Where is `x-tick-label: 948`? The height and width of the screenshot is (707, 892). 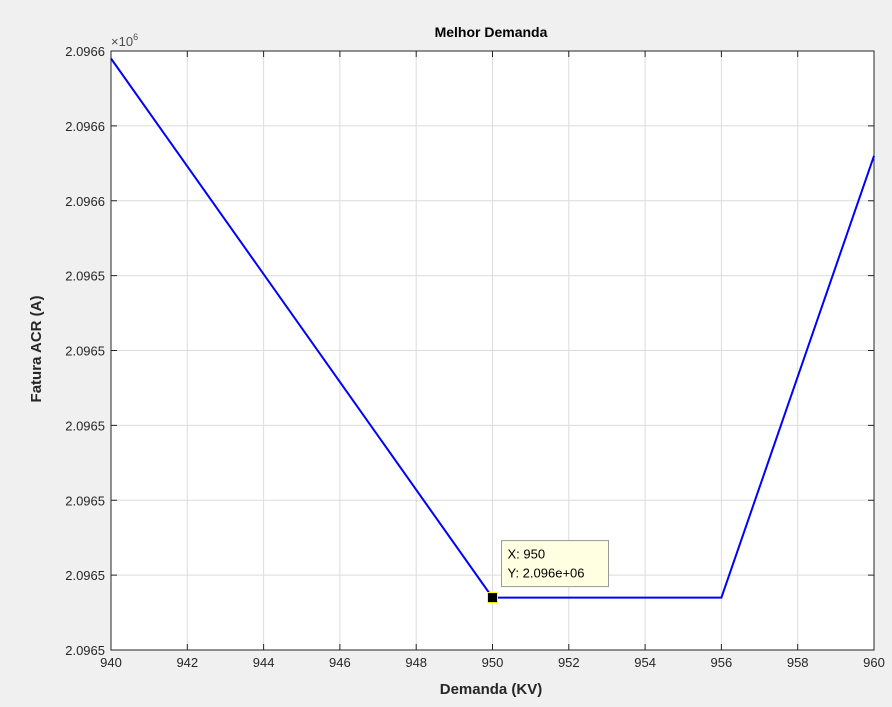 x-tick-label: 948 is located at coordinates (416, 662).